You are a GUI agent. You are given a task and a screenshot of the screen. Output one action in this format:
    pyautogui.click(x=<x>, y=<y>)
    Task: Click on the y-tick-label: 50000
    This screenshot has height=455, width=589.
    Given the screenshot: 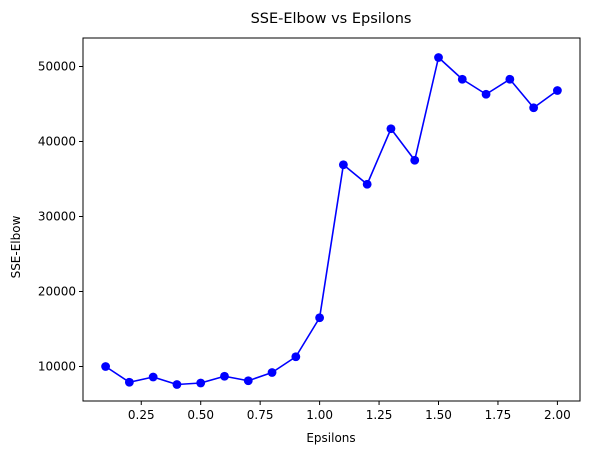 What is the action you would take?
    pyautogui.click(x=57, y=67)
    